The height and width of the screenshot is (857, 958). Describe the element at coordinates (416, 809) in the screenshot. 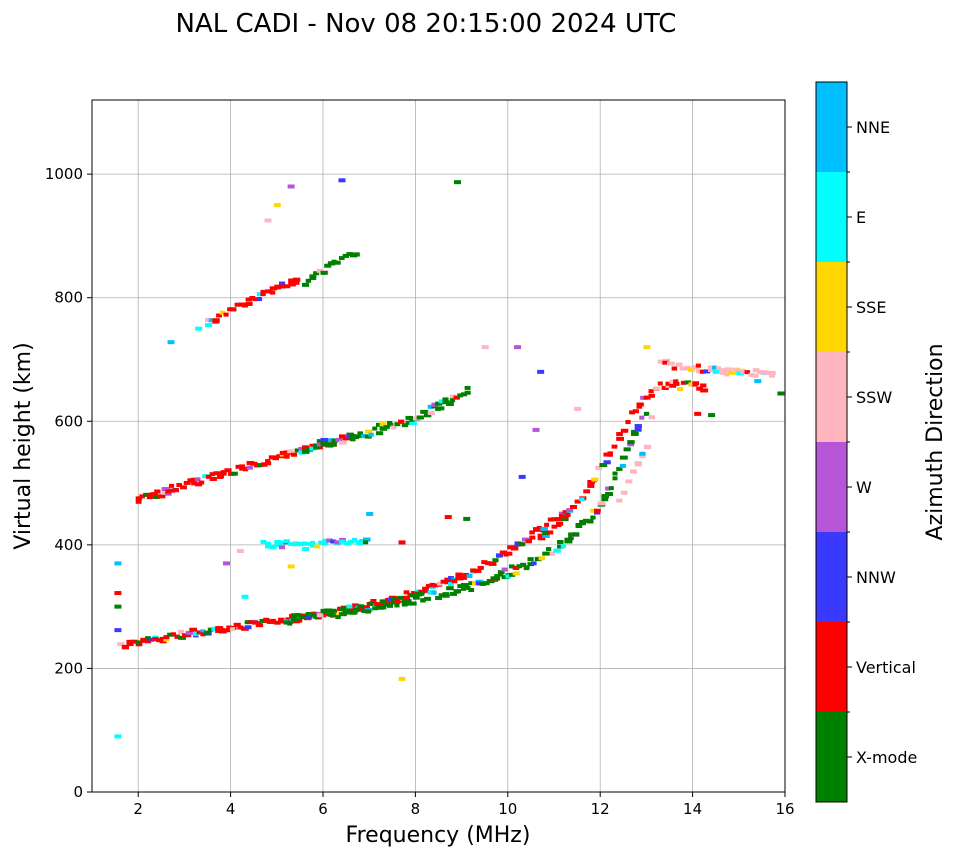

I see `x-tick-label: 8` at that location.